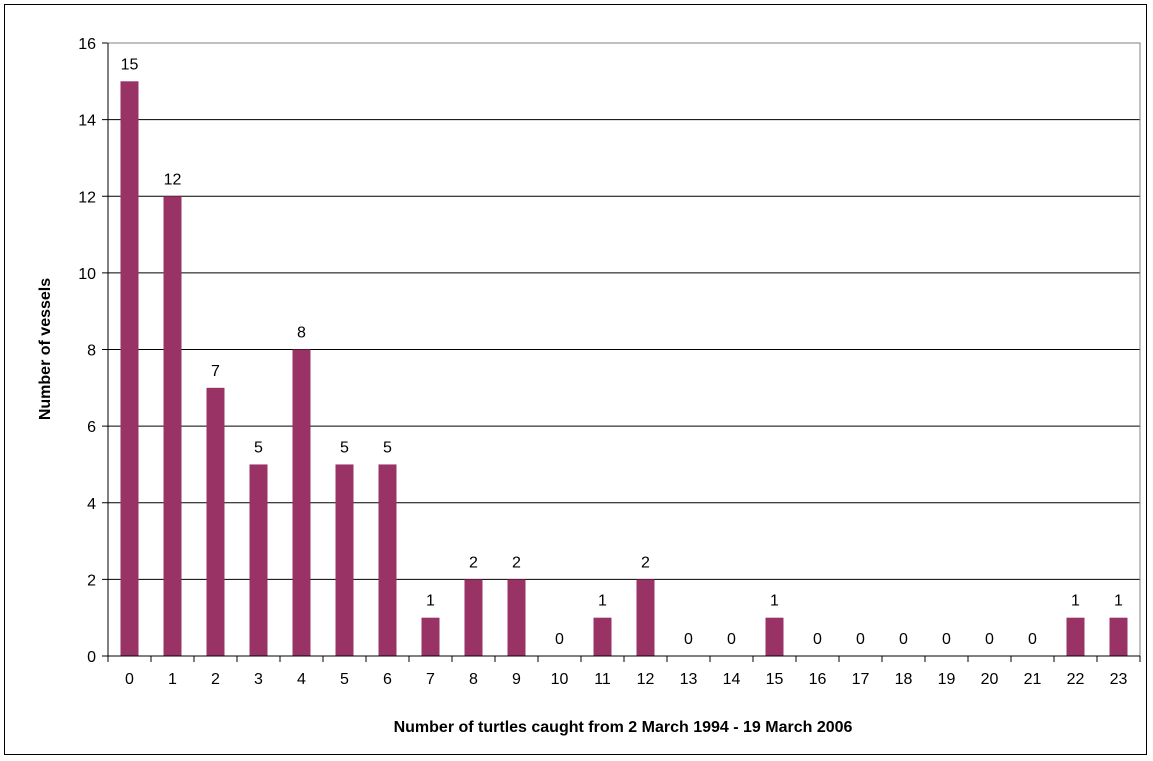 This screenshot has width=1153, height=761. Describe the element at coordinates (430, 679) in the screenshot. I see `x-tick-label: 7` at that location.